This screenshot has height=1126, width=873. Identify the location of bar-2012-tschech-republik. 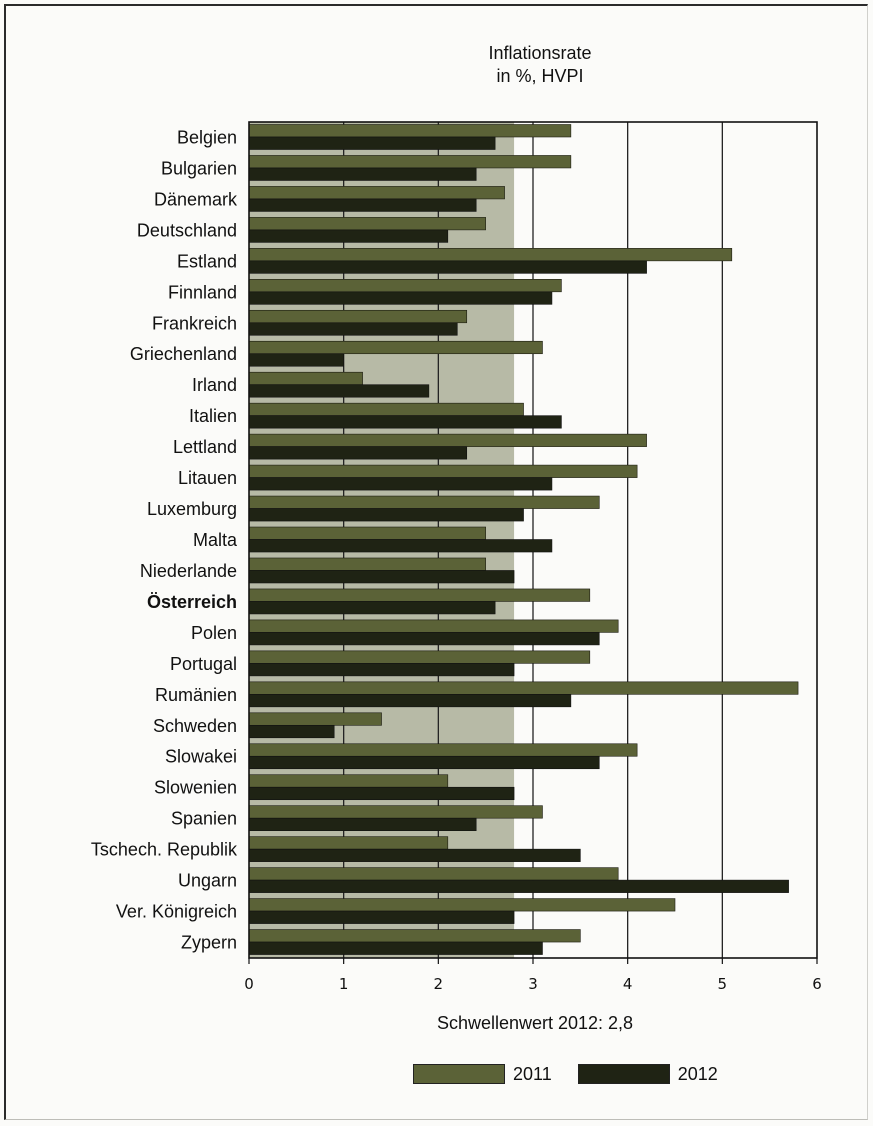
(414, 855).